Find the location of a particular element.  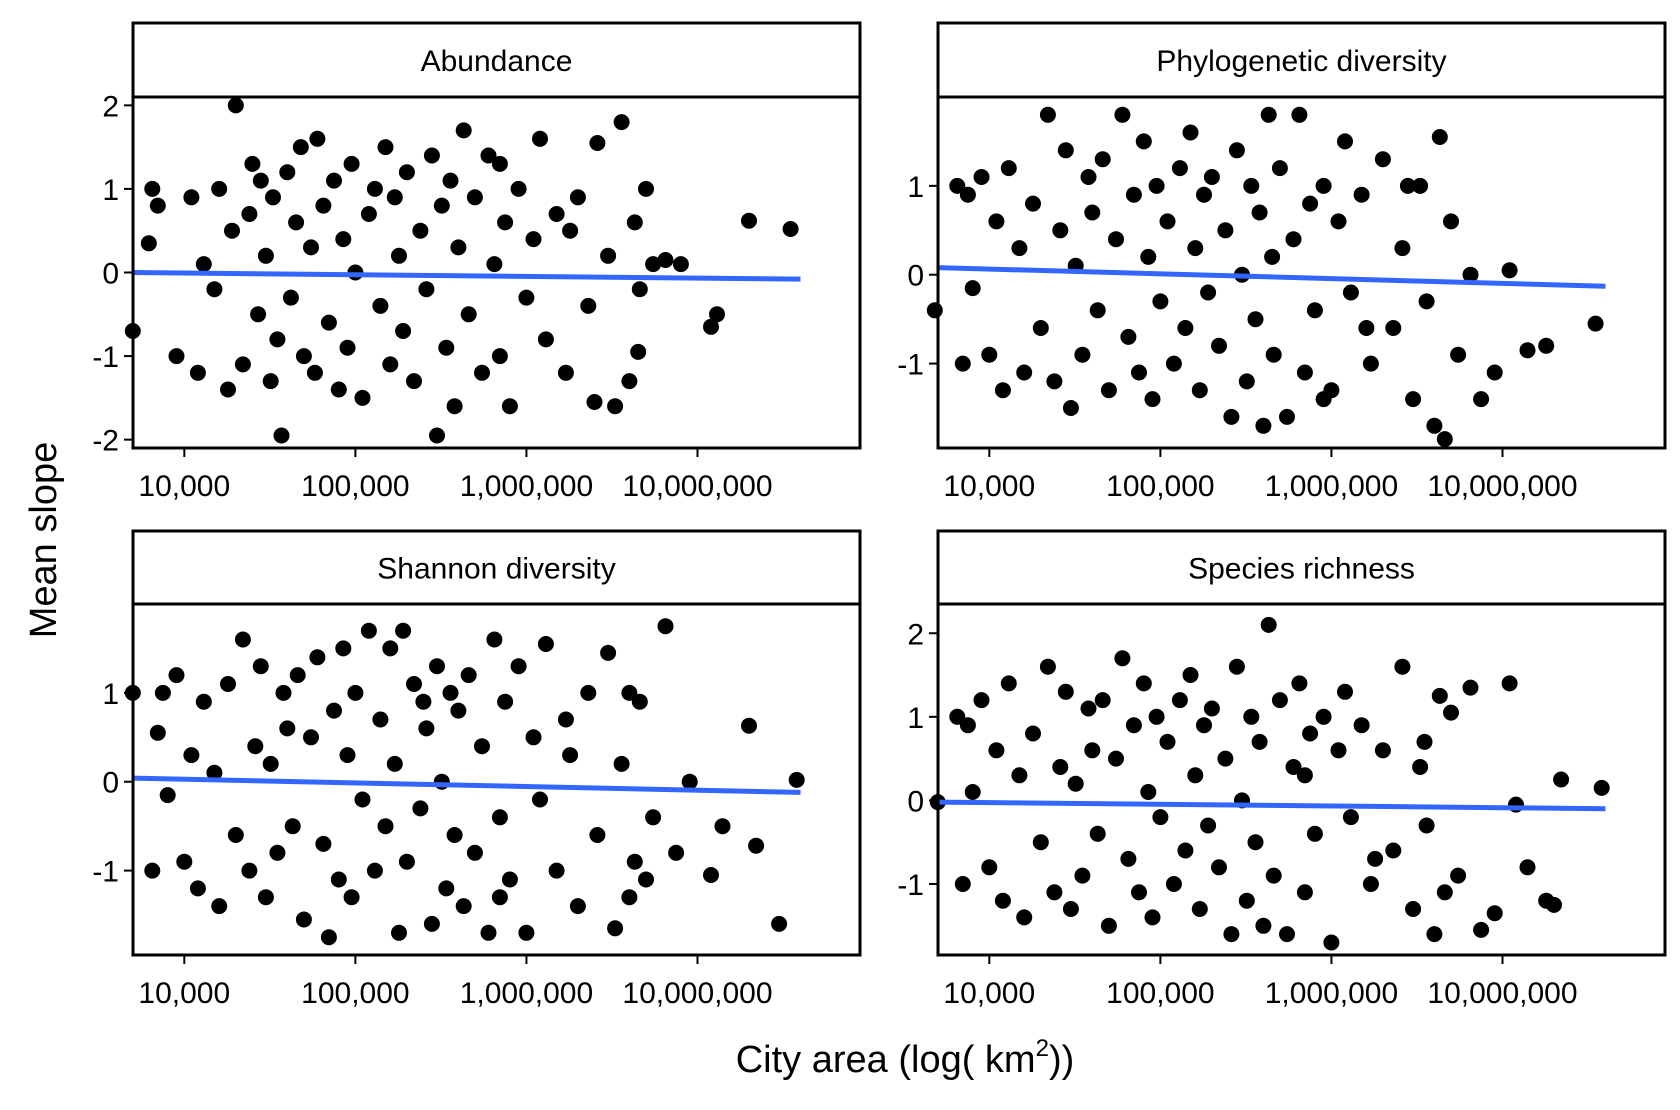

x-axis-title-sup: 2 is located at coordinates (1042, 1048).